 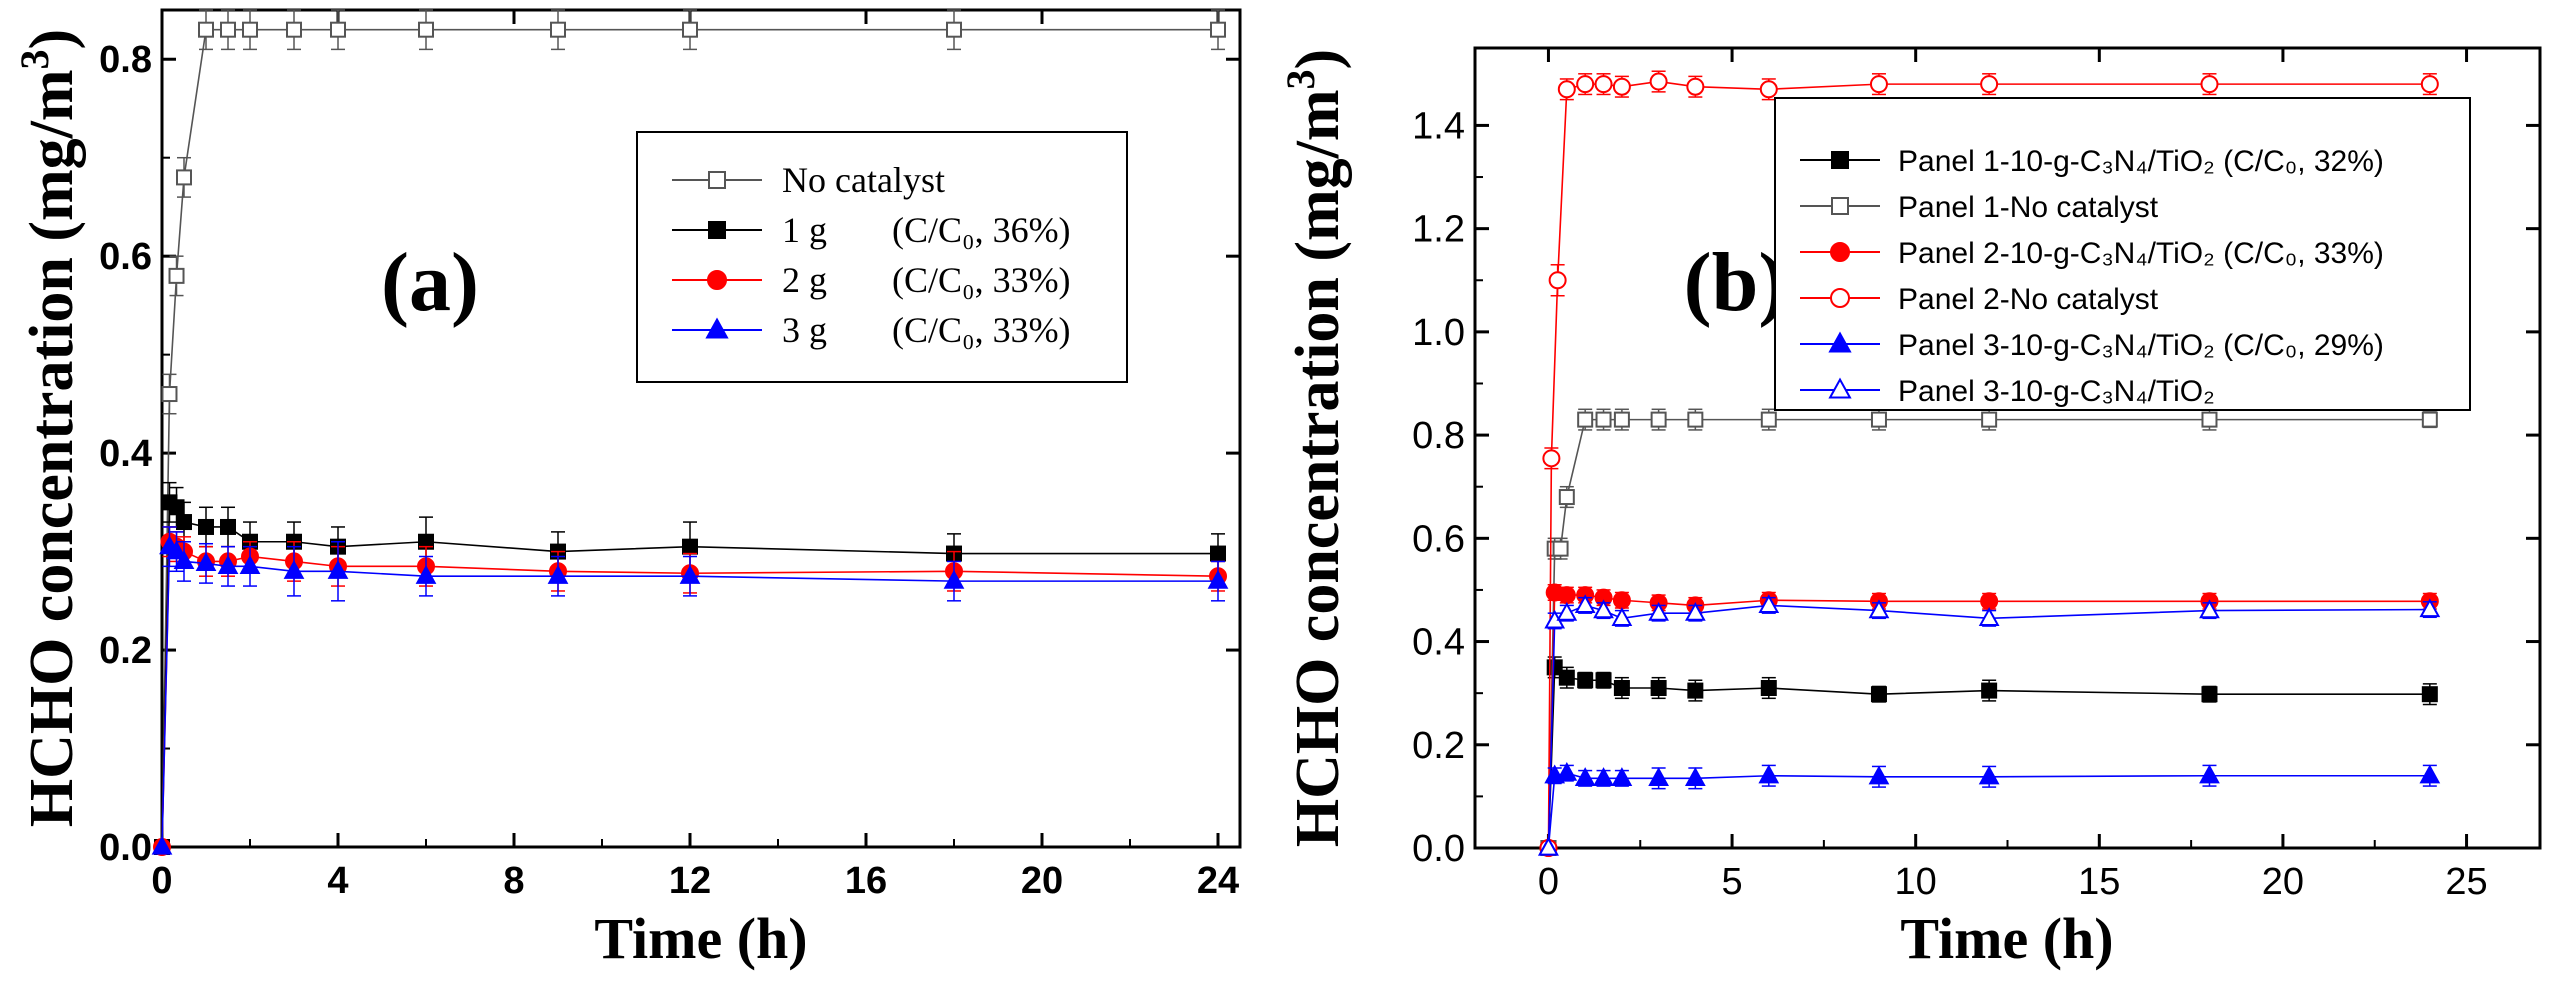 What do you see at coordinates (2006, 938) in the screenshot?
I see `x-axis-label-b: Time (h)` at bounding box center [2006, 938].